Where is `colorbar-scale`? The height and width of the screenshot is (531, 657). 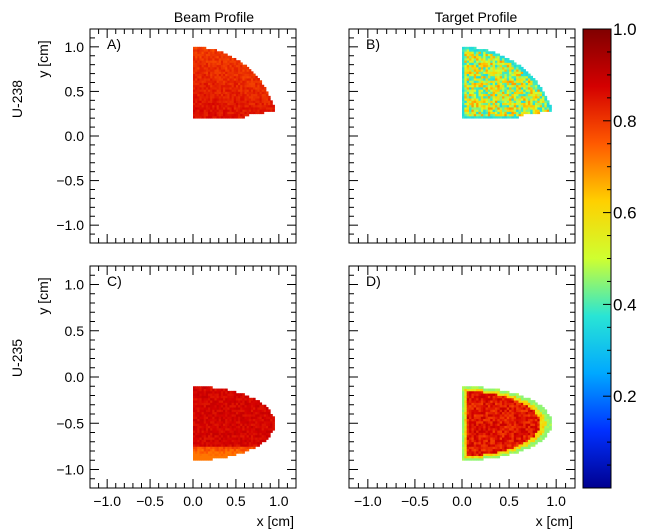 colorbar-scale is located at coordinates (597, 258).